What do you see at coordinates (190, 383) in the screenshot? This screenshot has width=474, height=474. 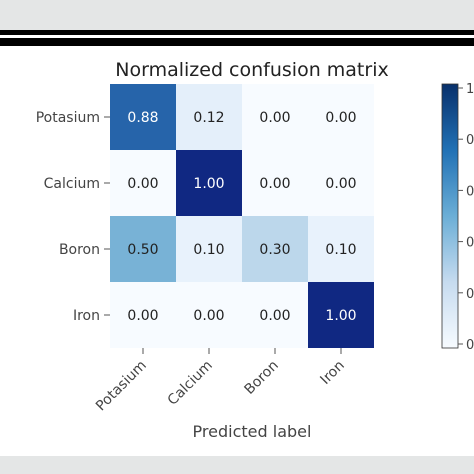 I see `x-tick-label: Calcium` at bounding box center [190, 383].